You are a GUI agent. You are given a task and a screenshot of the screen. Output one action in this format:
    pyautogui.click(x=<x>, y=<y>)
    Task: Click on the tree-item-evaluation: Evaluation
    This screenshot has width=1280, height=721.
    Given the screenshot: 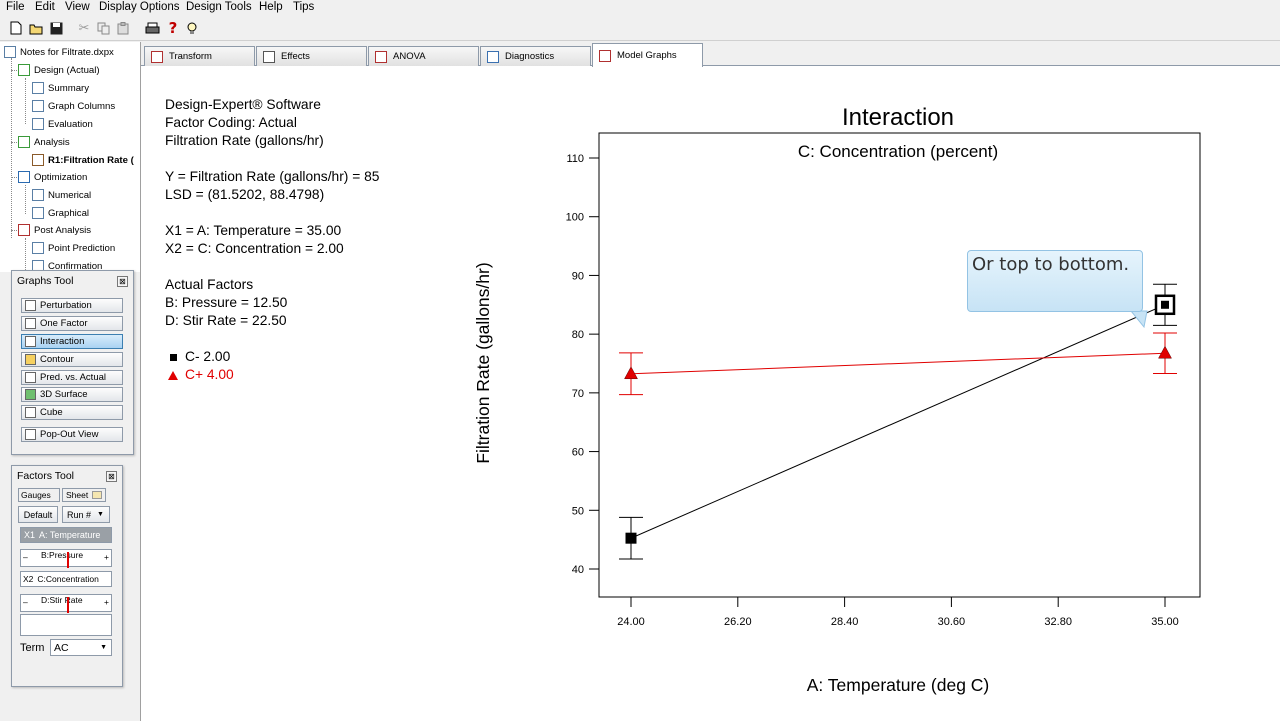 What is the action you would take?
    pyautogui.click(x=62, y=124)
    